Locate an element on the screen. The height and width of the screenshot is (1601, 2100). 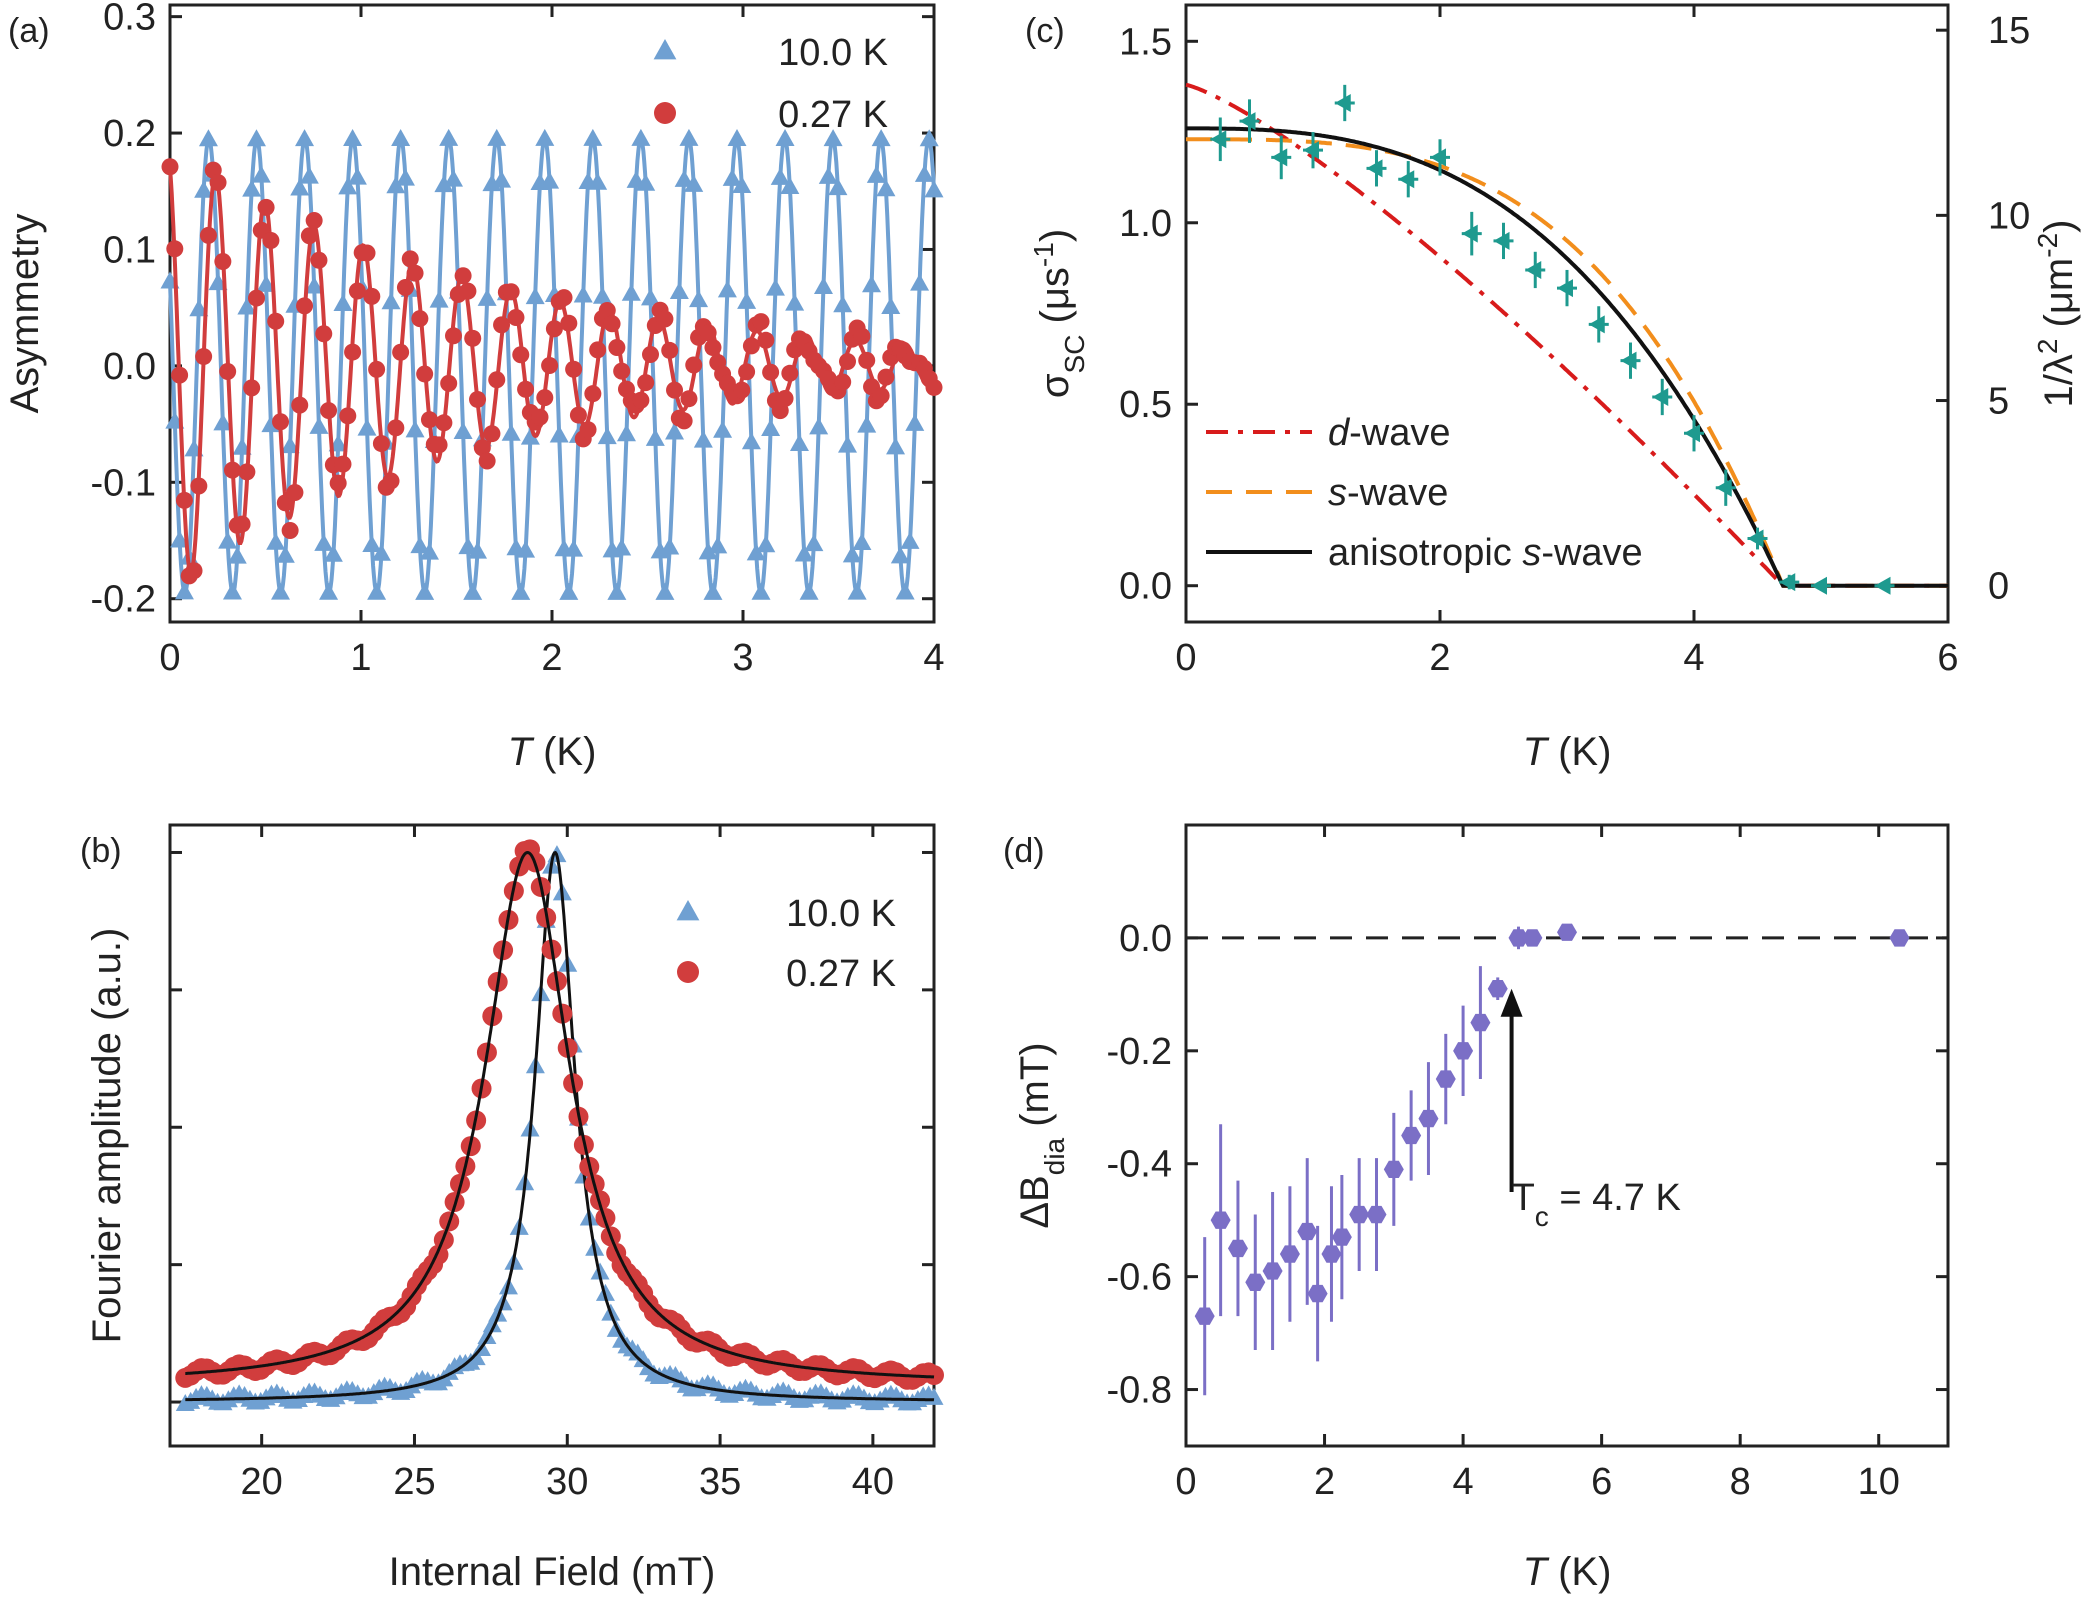
annotation-text: Tc = 4.7 K is located at coordinates (1596, 1204).